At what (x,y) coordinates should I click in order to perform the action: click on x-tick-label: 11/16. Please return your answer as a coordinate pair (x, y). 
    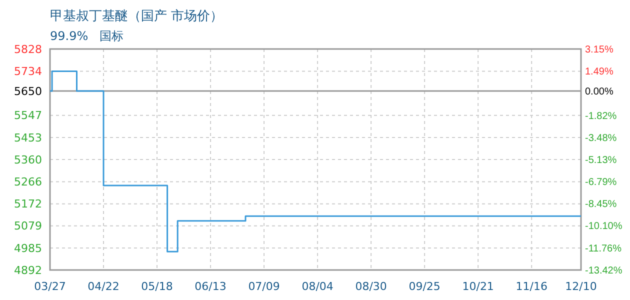
    Looking at the image, I should click on (532, 286).